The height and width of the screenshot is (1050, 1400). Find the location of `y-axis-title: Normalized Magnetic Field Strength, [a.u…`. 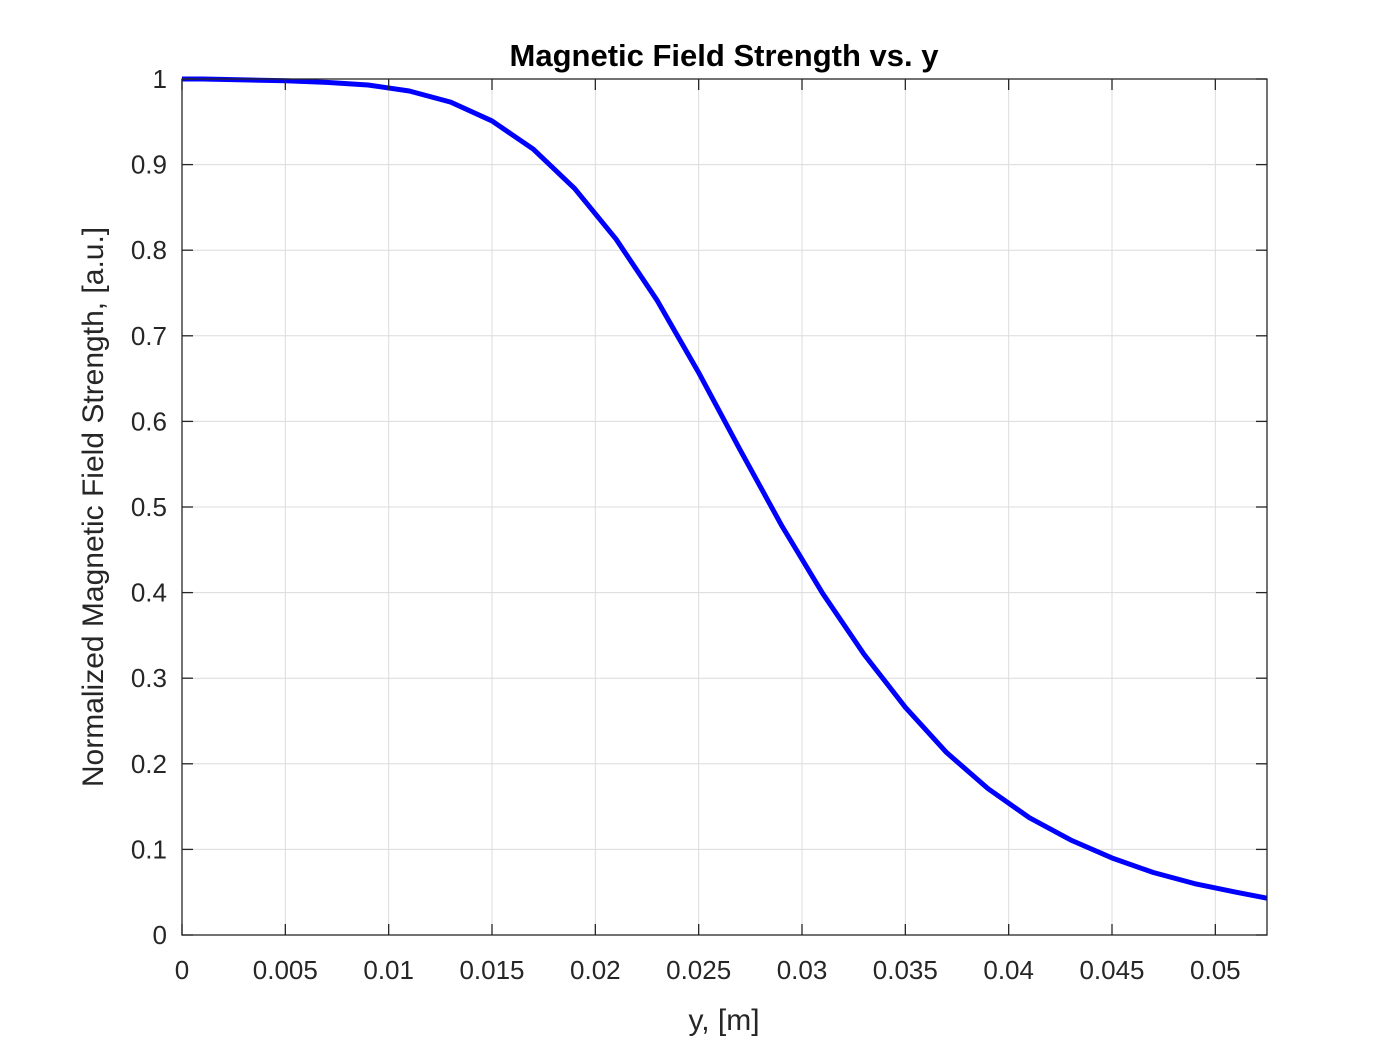

y-axis-title: Normalized Magnetic Field Strength, [a.u… is located at coordinates (93, 507).